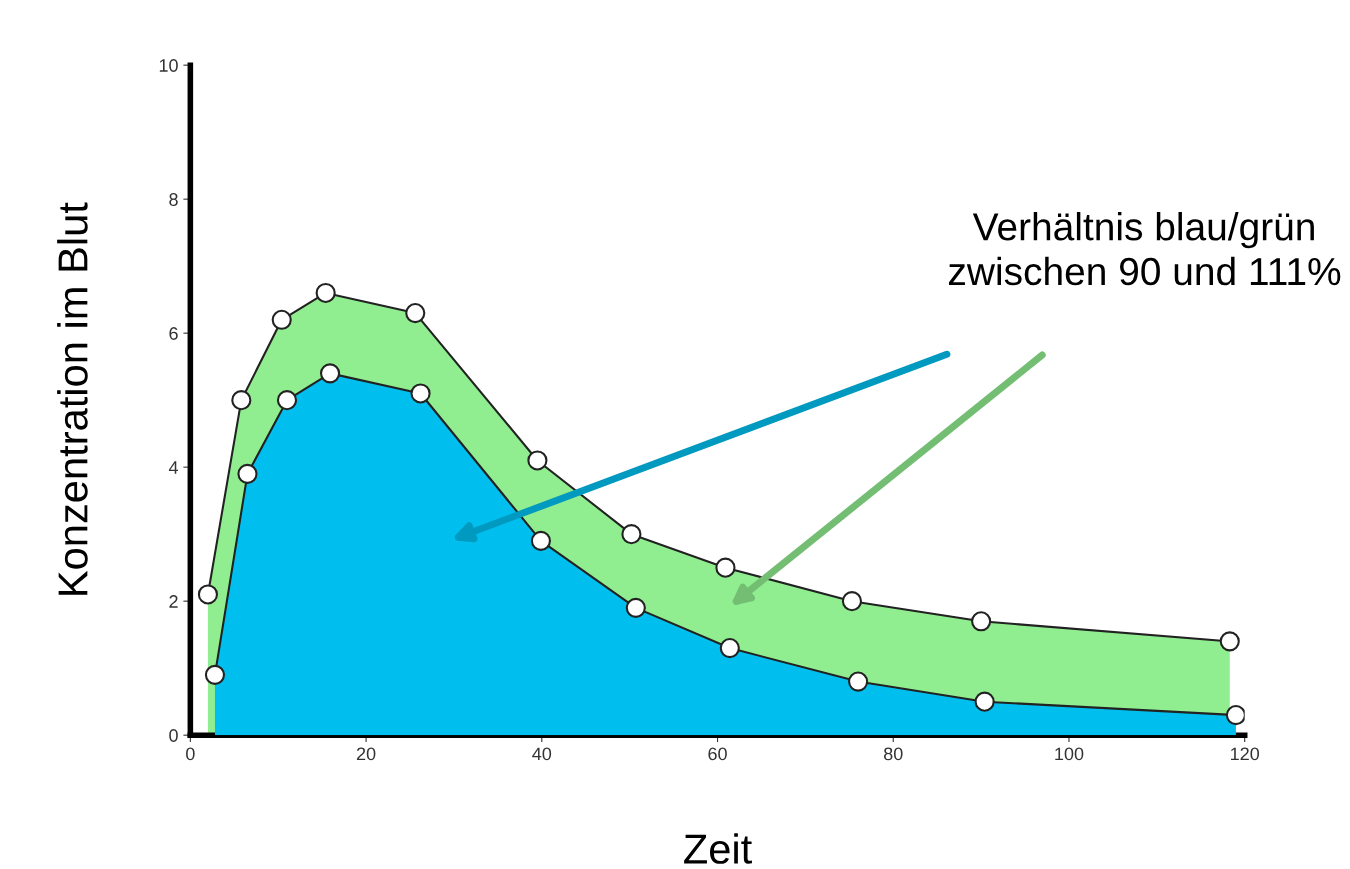  What do you see at coordinates (173, 467) in the screenshot?
I see `y-tick-label: 4` at bounding box center [173, 467].